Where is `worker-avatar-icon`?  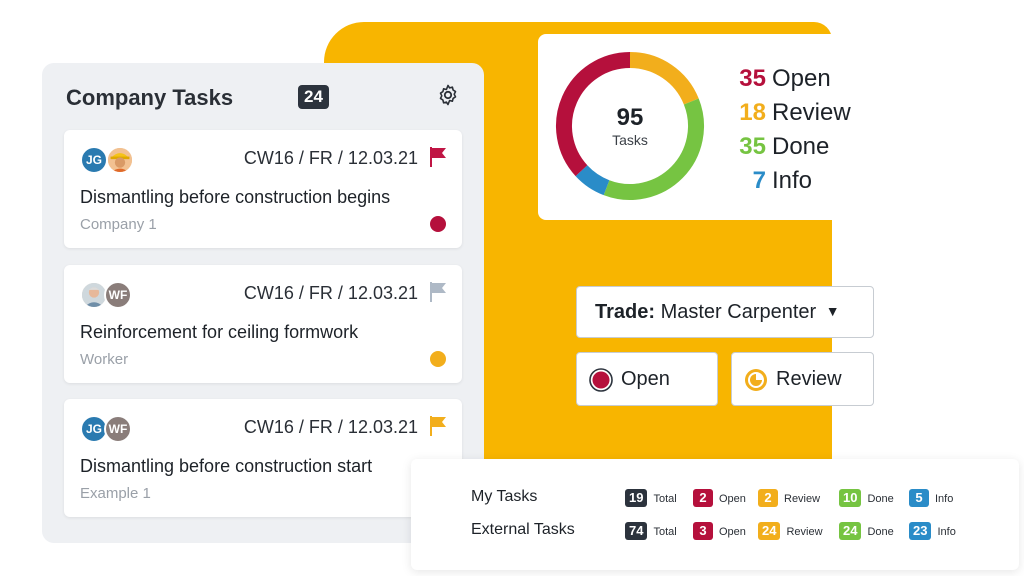
worker-avatar-icon is located at coordinates (120, 160).